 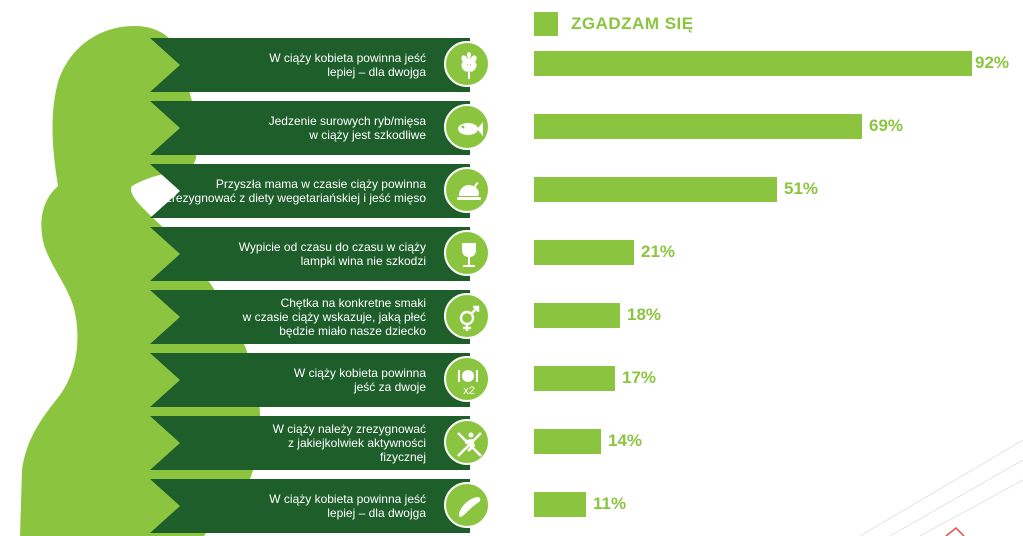 What do you see at coordinates (644, 314) in the screenshot?
I see `bar-value-label: 18%` at bounding box center [644, 314].